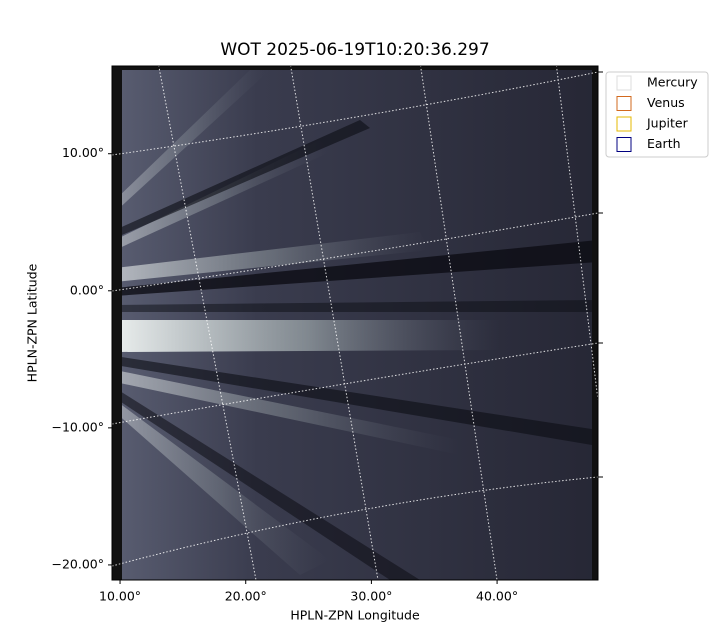 The width and height of the screenshot is (720, 644). I want to click on x-axis-label: HPLN-ZPN Longitude, so click(355, 615).